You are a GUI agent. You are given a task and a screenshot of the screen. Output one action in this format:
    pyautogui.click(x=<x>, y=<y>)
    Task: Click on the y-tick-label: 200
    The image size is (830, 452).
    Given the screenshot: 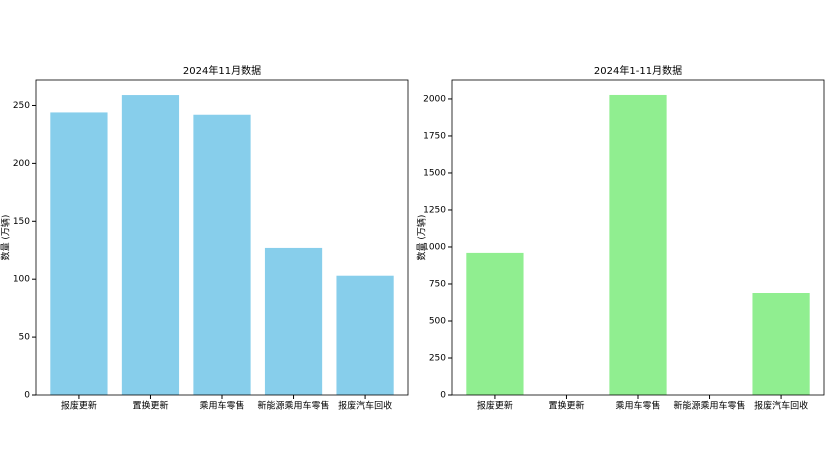 What is the action you would take?
    pyautogui.click(x=21, y=164)
    